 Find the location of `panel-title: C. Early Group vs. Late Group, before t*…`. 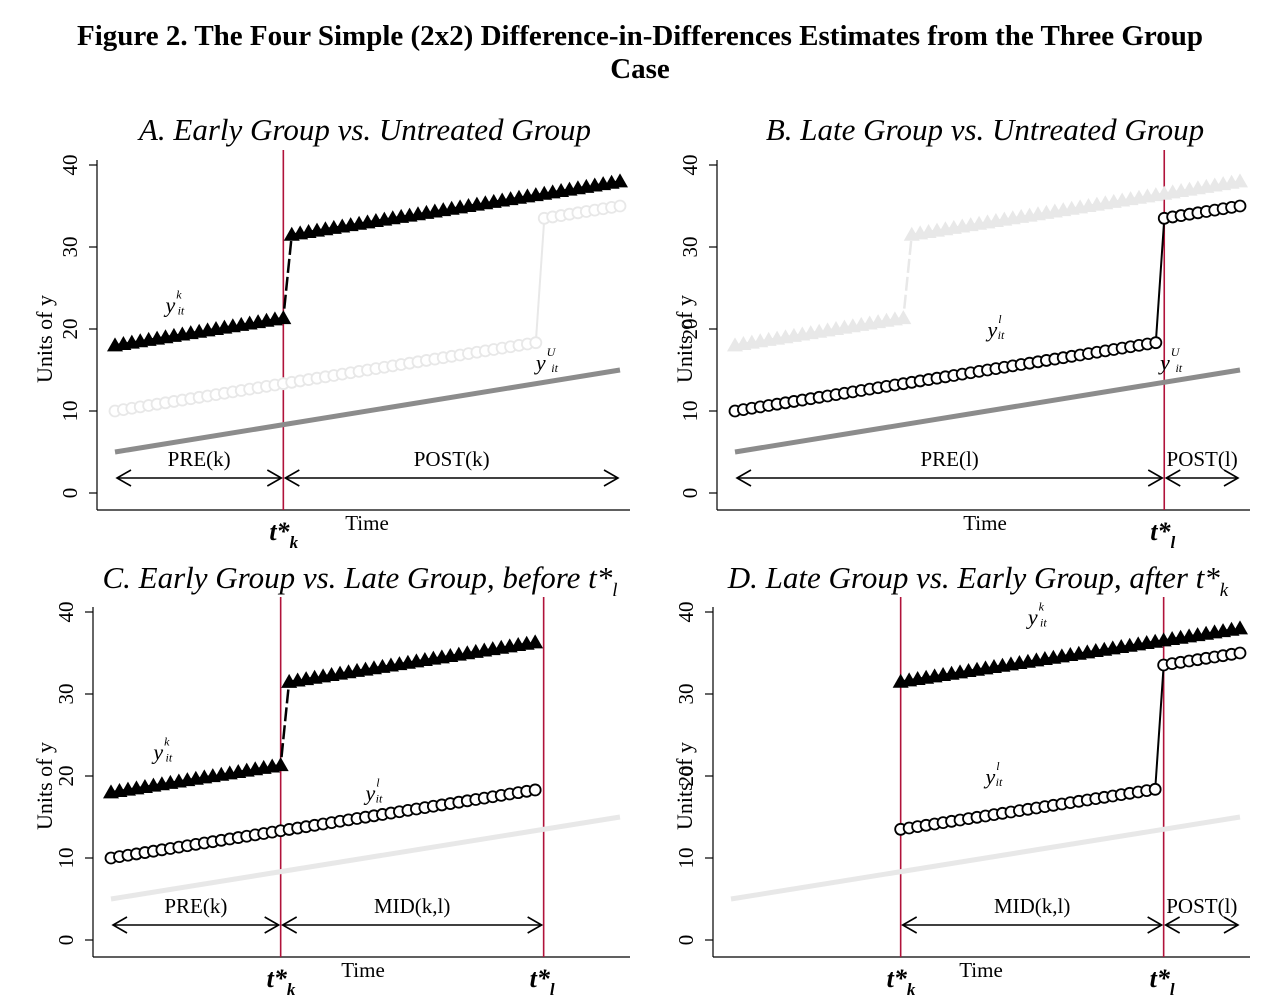

panel-title: C. Early Group vs. Late Group, before t*… is located at coordinates (359, 580).